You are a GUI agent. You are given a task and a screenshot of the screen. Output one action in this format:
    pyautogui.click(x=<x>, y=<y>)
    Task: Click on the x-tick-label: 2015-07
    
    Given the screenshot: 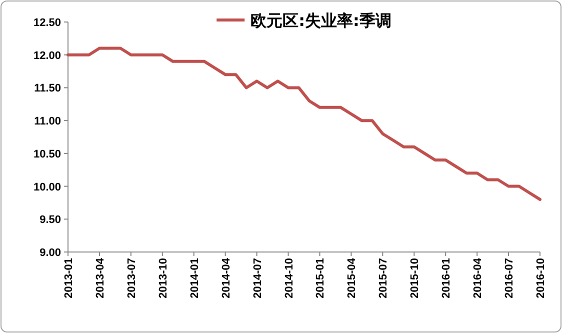 What is the action you would take?
    pyautogui.click(x=384, y=278)
    